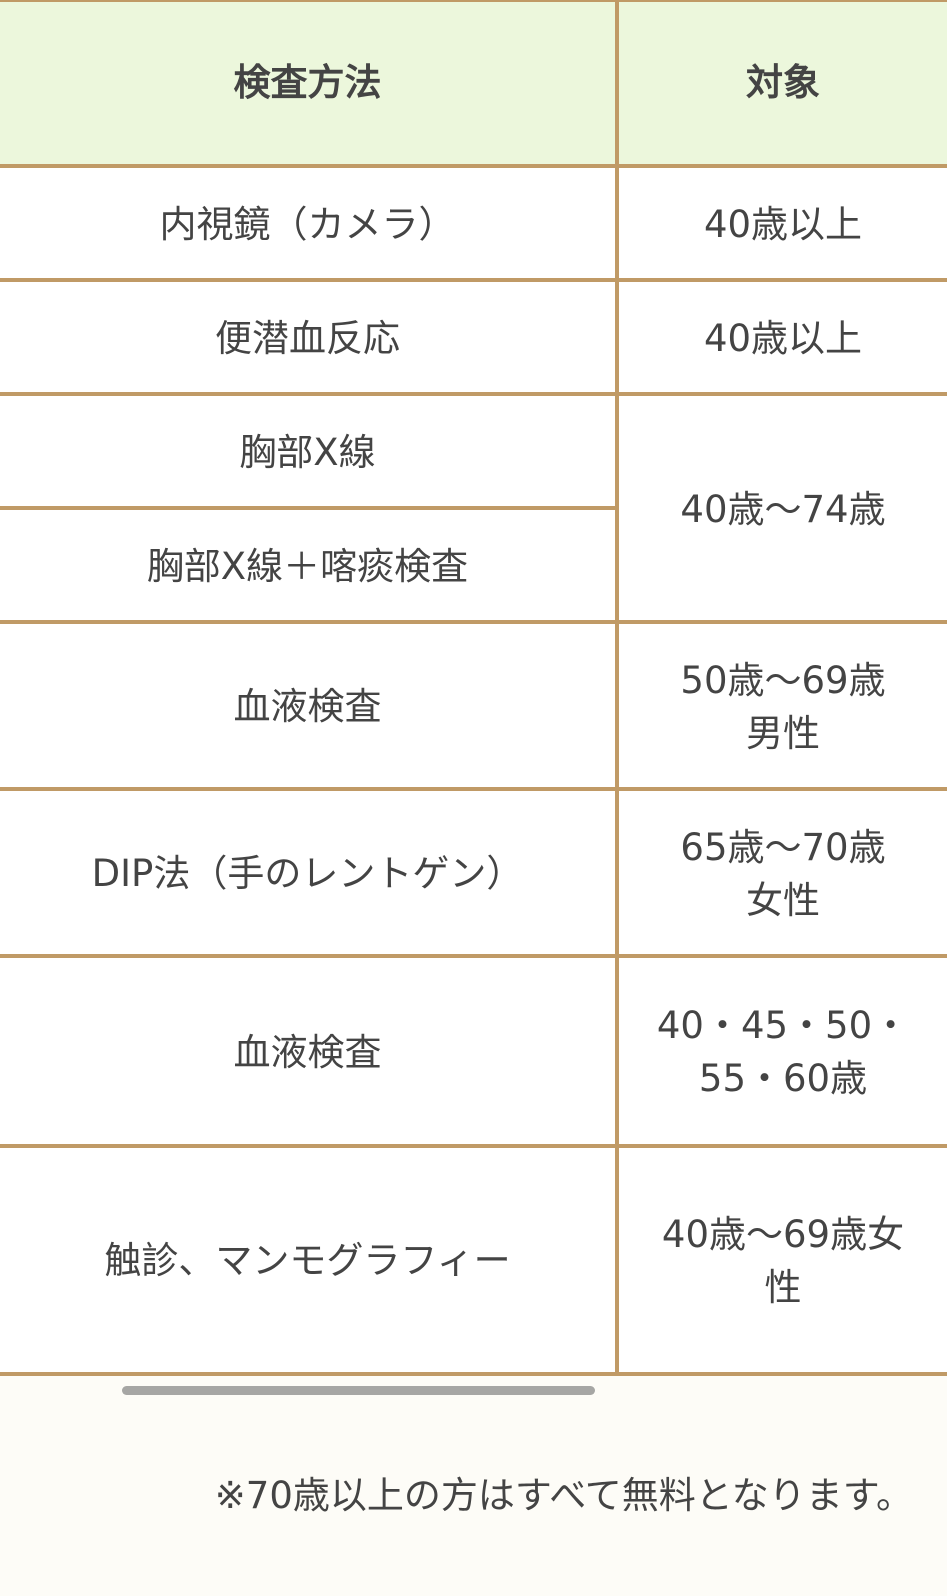  What do you see at coordinates (617, 688) in the screenshot?
I see `column-divider` at bounding box center [617, 688].